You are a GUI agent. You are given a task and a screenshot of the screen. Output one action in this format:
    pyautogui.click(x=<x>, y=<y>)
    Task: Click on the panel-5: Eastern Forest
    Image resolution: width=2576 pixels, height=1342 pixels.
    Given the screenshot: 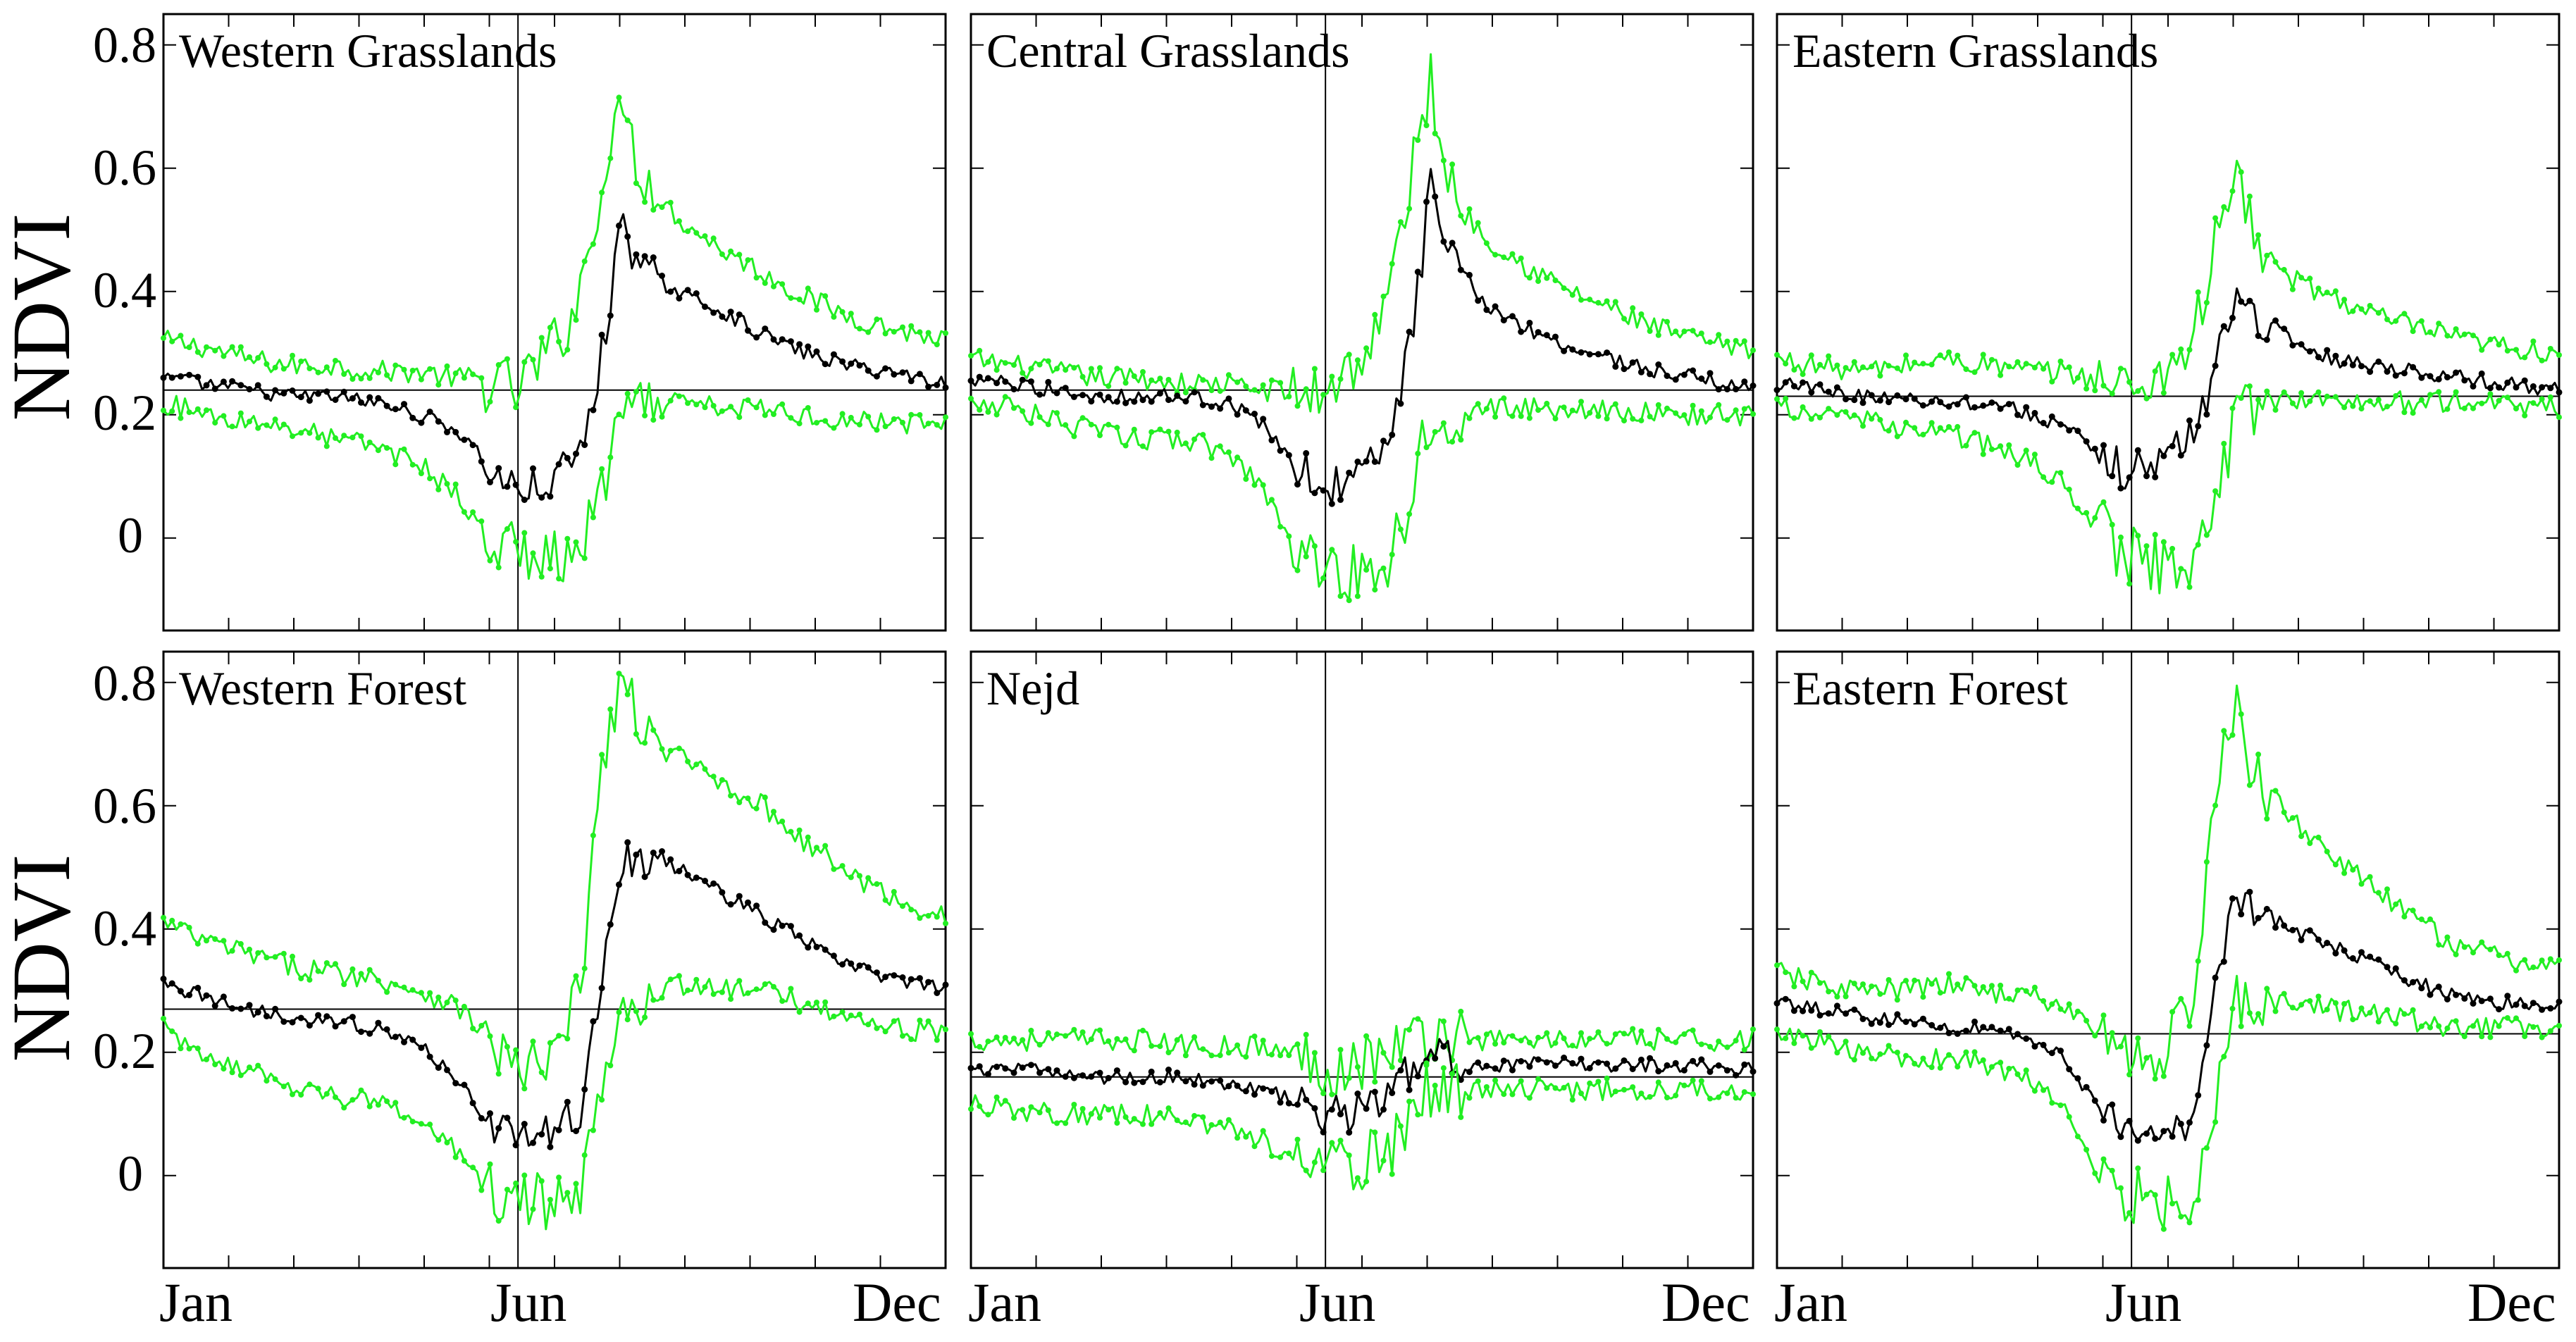 What is the action you would take?
    pyautogui.click(x=2168, y=959)
    